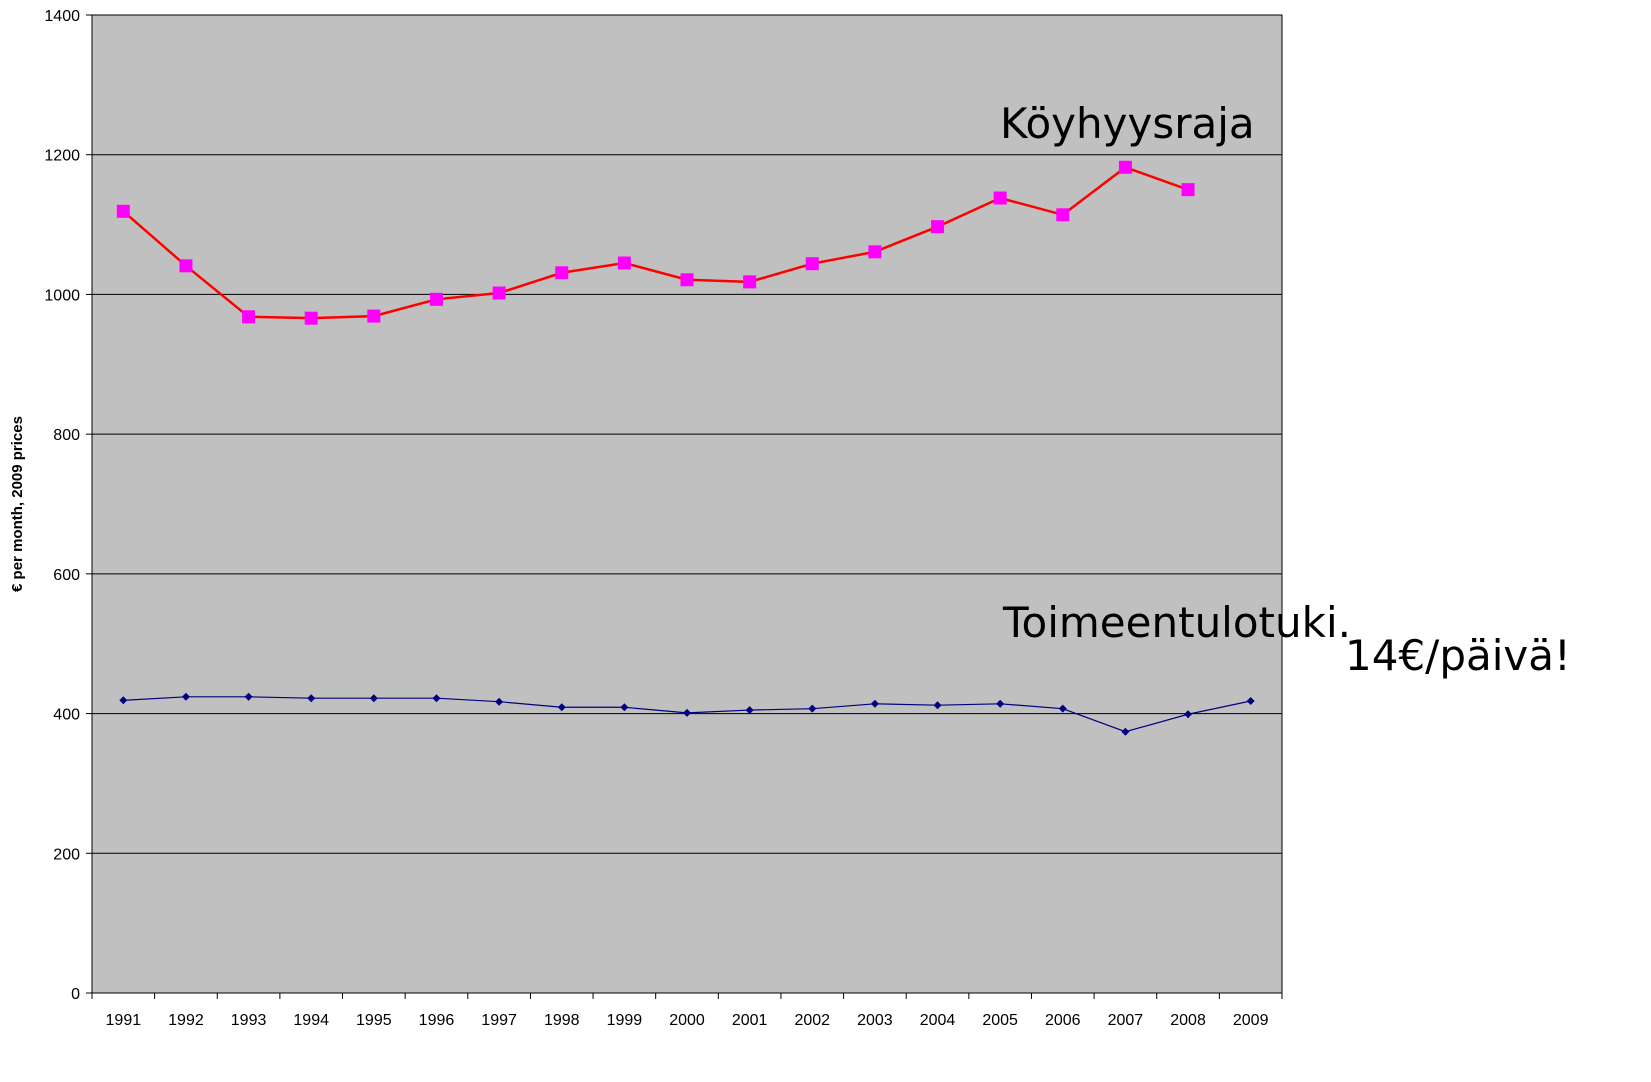  What do you see at coordinates (66, 854) in the screenshot?
I see `y-tick-label: 200` at bounding box center [66, 854].